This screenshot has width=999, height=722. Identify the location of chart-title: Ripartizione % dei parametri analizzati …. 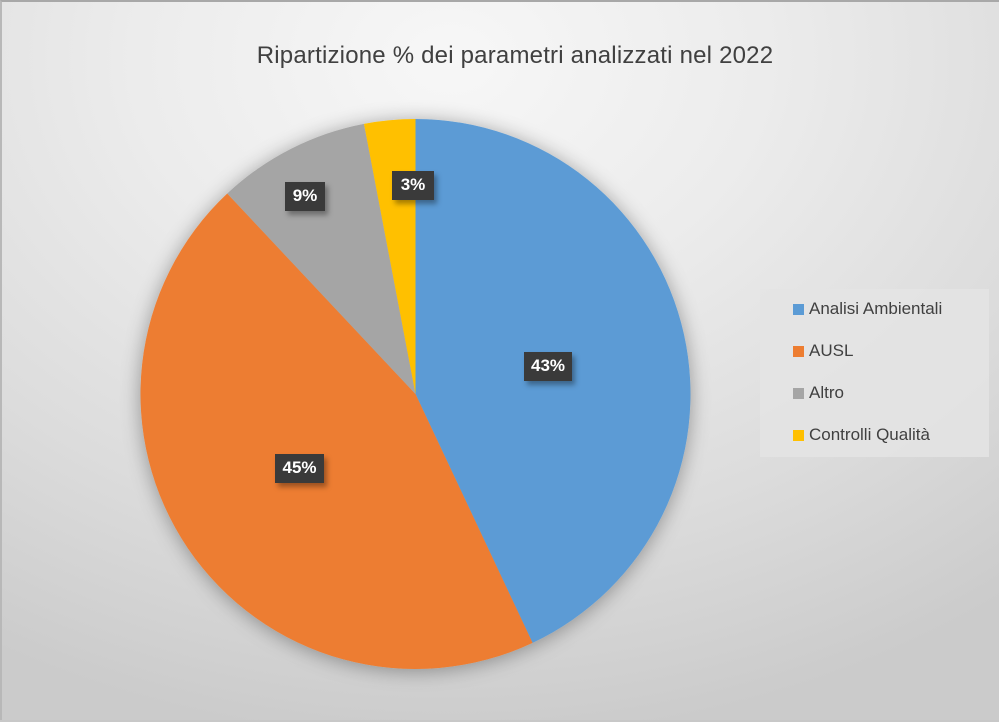
(515, 55).